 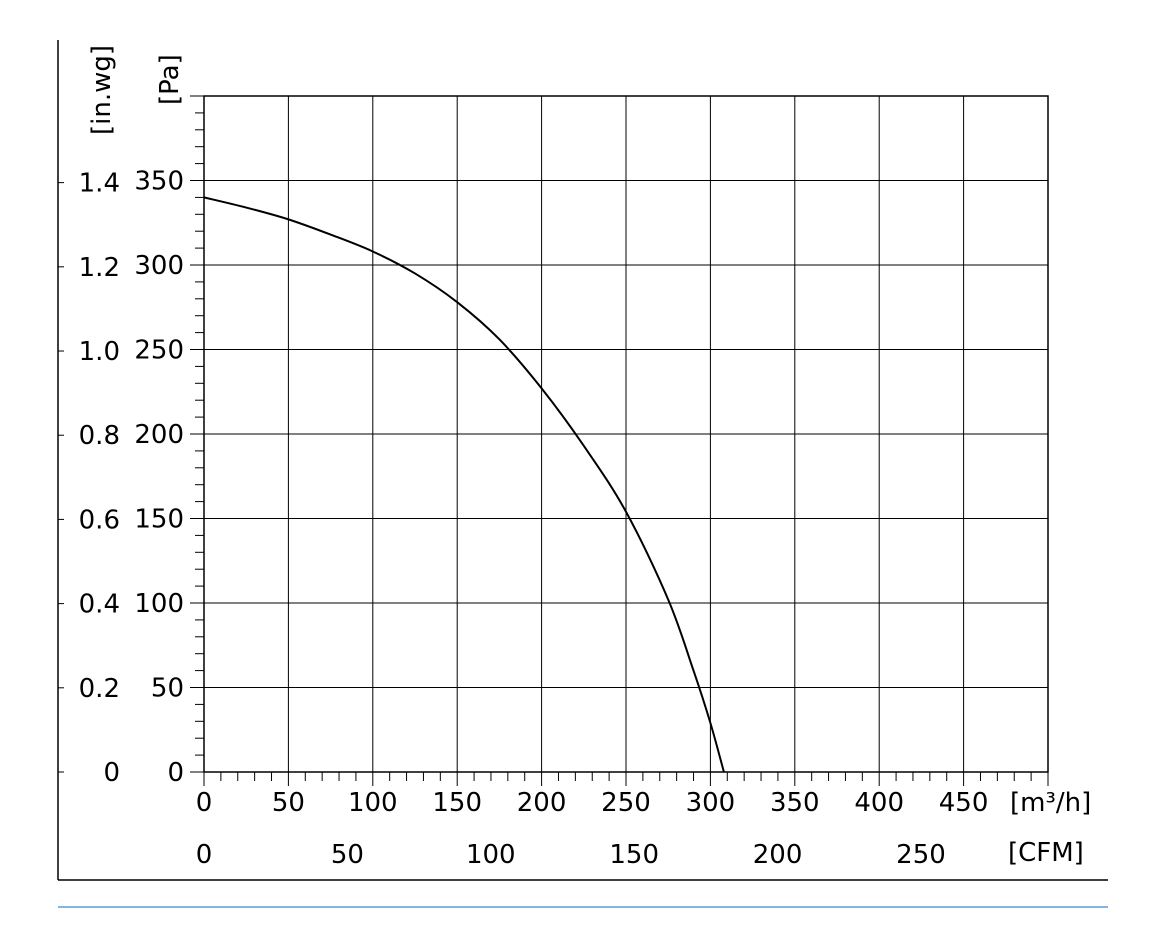 What do you see at coordinates (626, 803) in the screenshot?
I see `x-tick-label: 250` at bounding box center [626, 803].